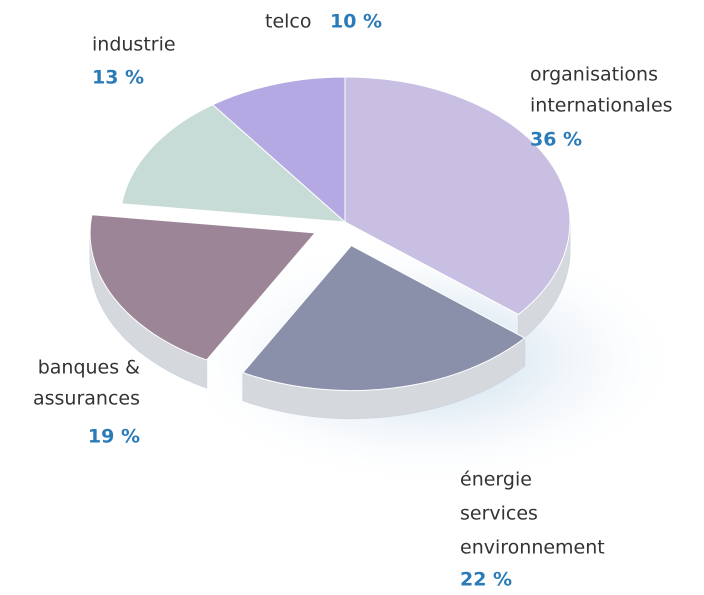 This screenshot has height=595, width=704. Describe the element at coordinates (118, 78) in the screenshot. I see `value-label: 13 %` at that location.